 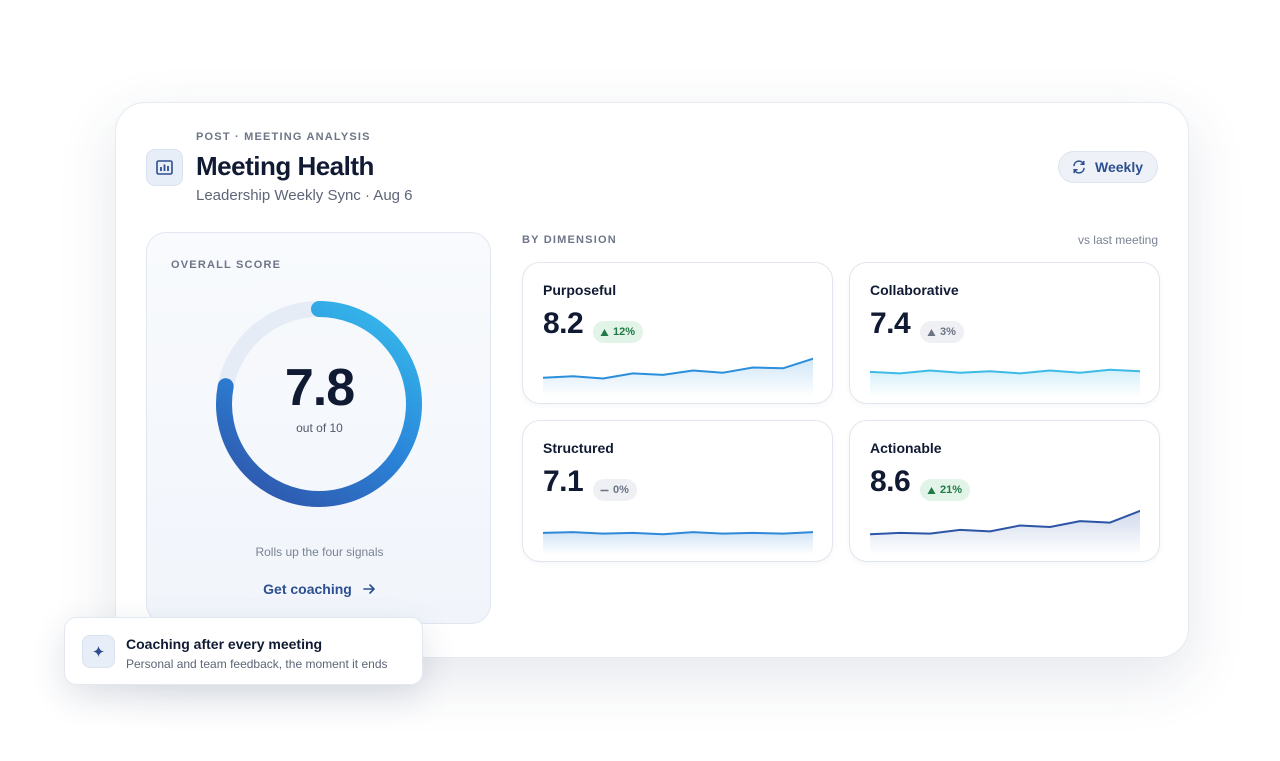 What do you see at coordinates (563, 323) in the screenshot?
I see `dimension-score: 8.2` at bounding box center [563, 323].